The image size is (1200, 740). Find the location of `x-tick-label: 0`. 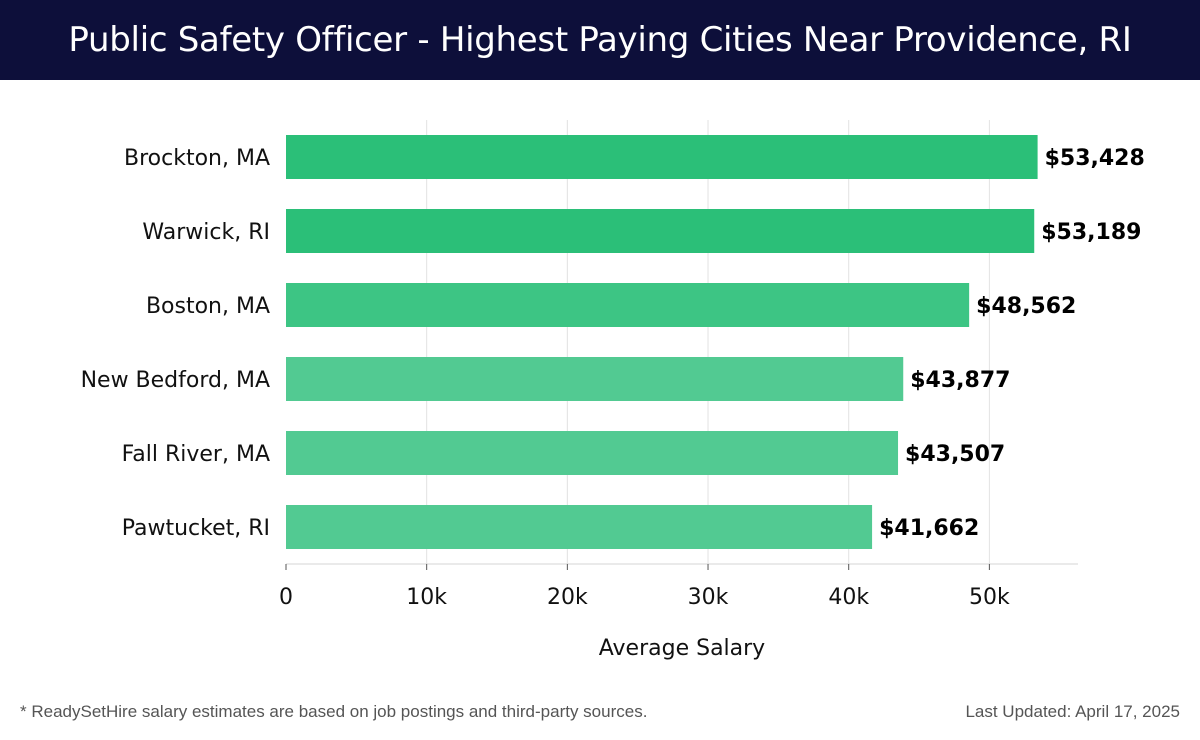

x-tick-label: 0 is located at coordinates (286, 597).